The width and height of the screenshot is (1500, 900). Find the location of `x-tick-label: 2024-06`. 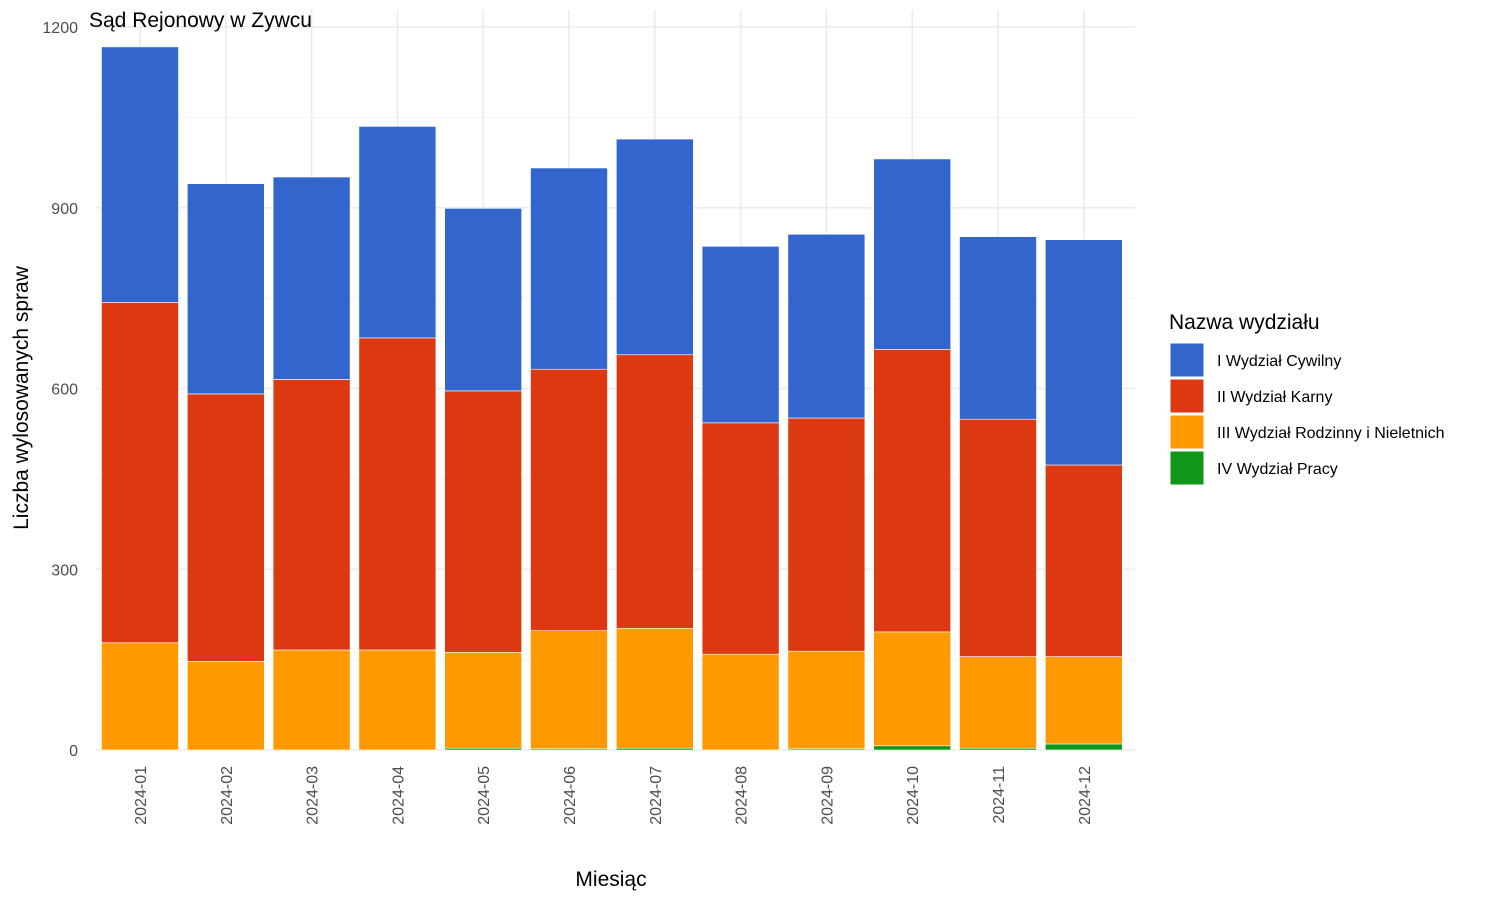

x-tick-label: 2024-06 is located at coordinates (570, 795).